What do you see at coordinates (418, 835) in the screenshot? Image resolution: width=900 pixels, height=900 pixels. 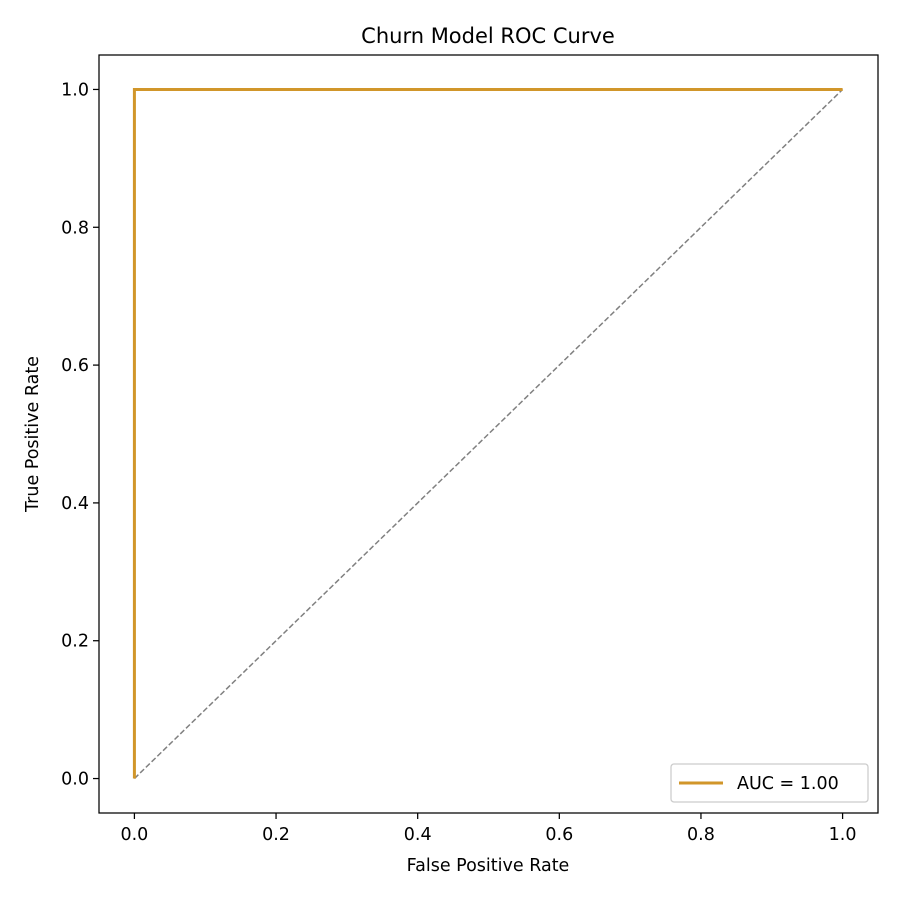 I see `x-tick-label: 0.4` at bounding box center [418, 835].